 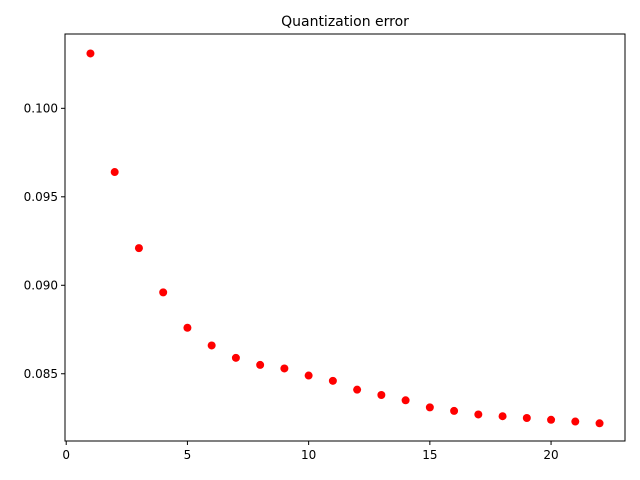 I want to click on y-axis: 0.085 0.090 0.095 0.100, so click(x=44, y=241).